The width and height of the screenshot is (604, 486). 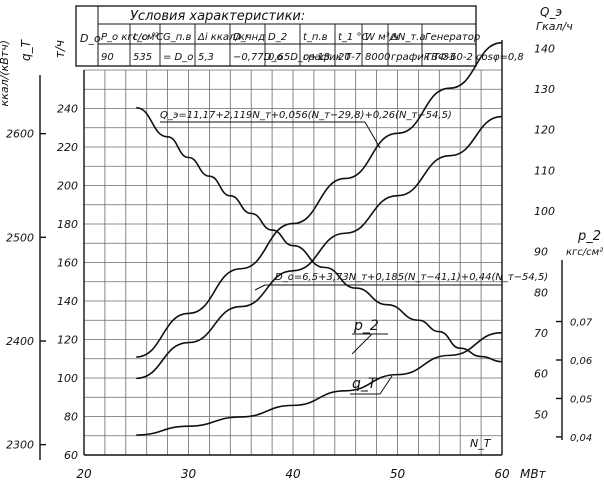 I want to click on qt-curve-label: q_T, so click(x=365, y=384).